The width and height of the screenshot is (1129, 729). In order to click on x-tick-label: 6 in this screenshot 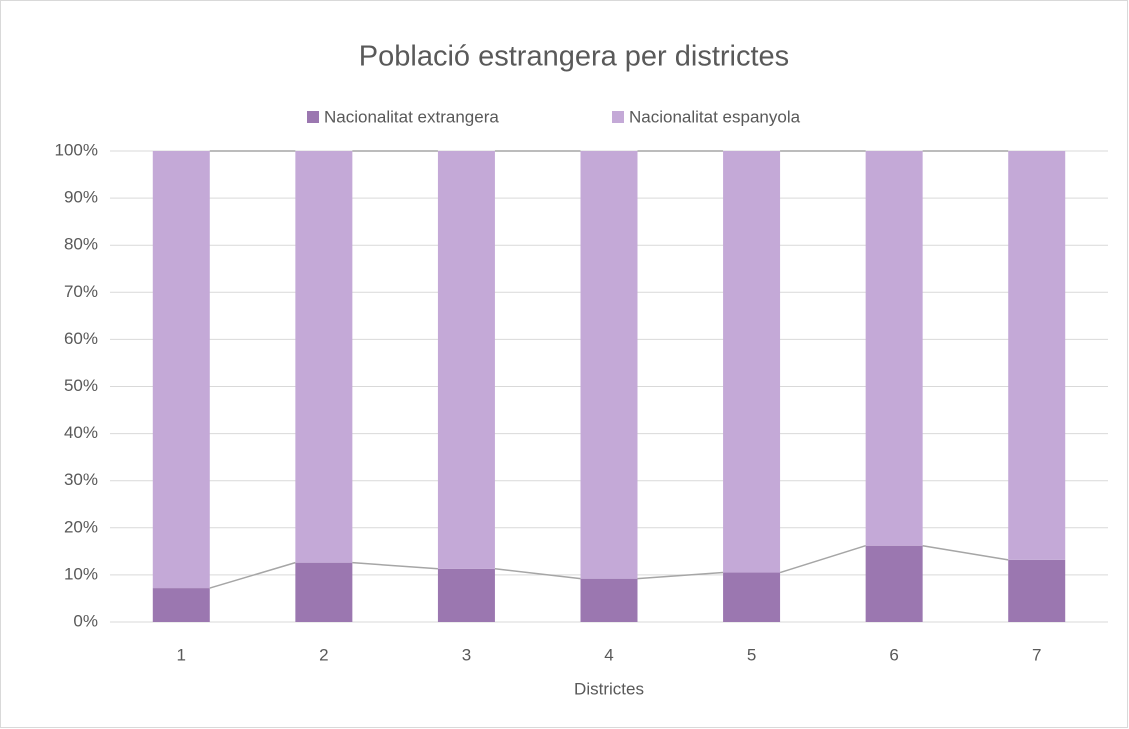, I will do `click(893, 654)`.